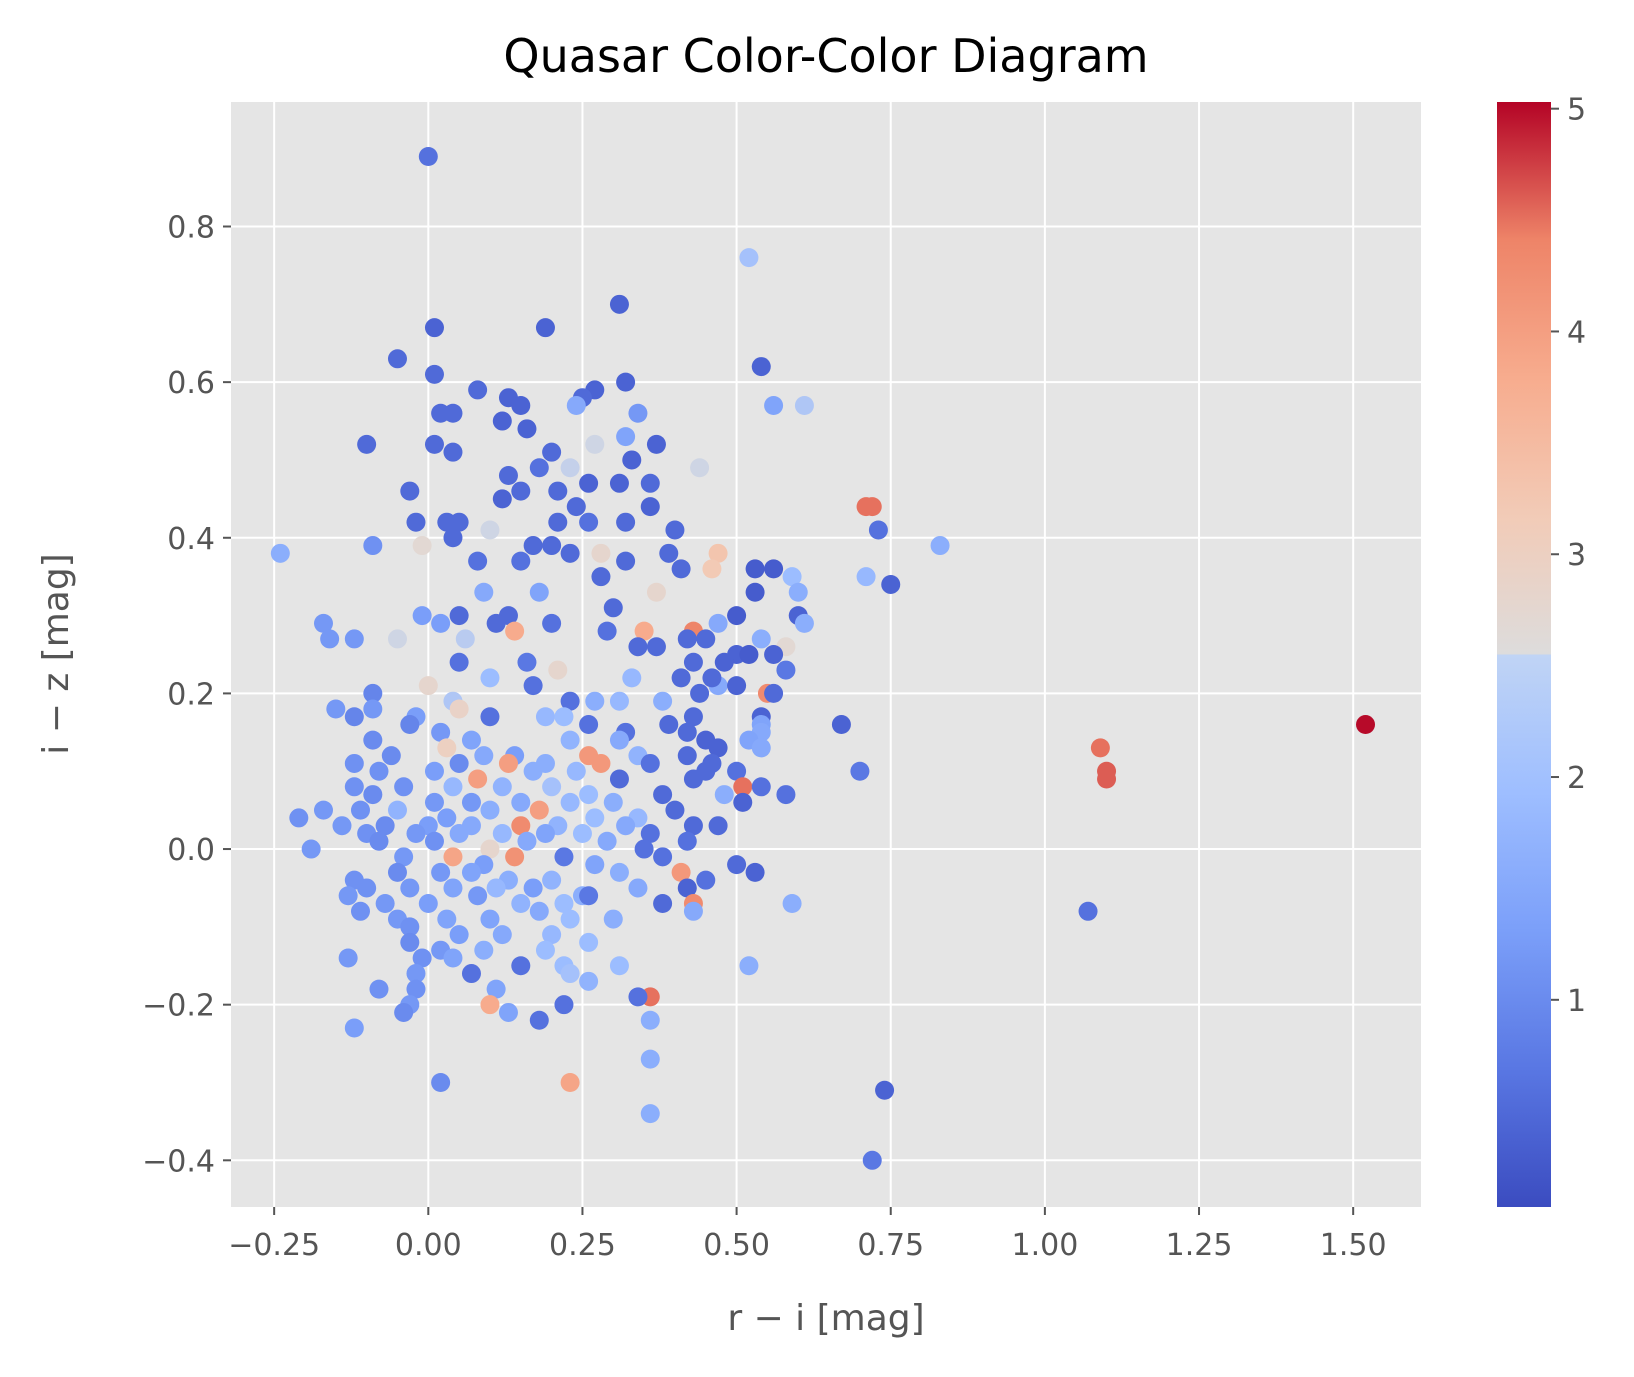 This screenshot has width=1634, height=1377. Describe the element at coordinates (736, 1245) in the screenshot. I see `x-tick-label: 0.50` at that location.